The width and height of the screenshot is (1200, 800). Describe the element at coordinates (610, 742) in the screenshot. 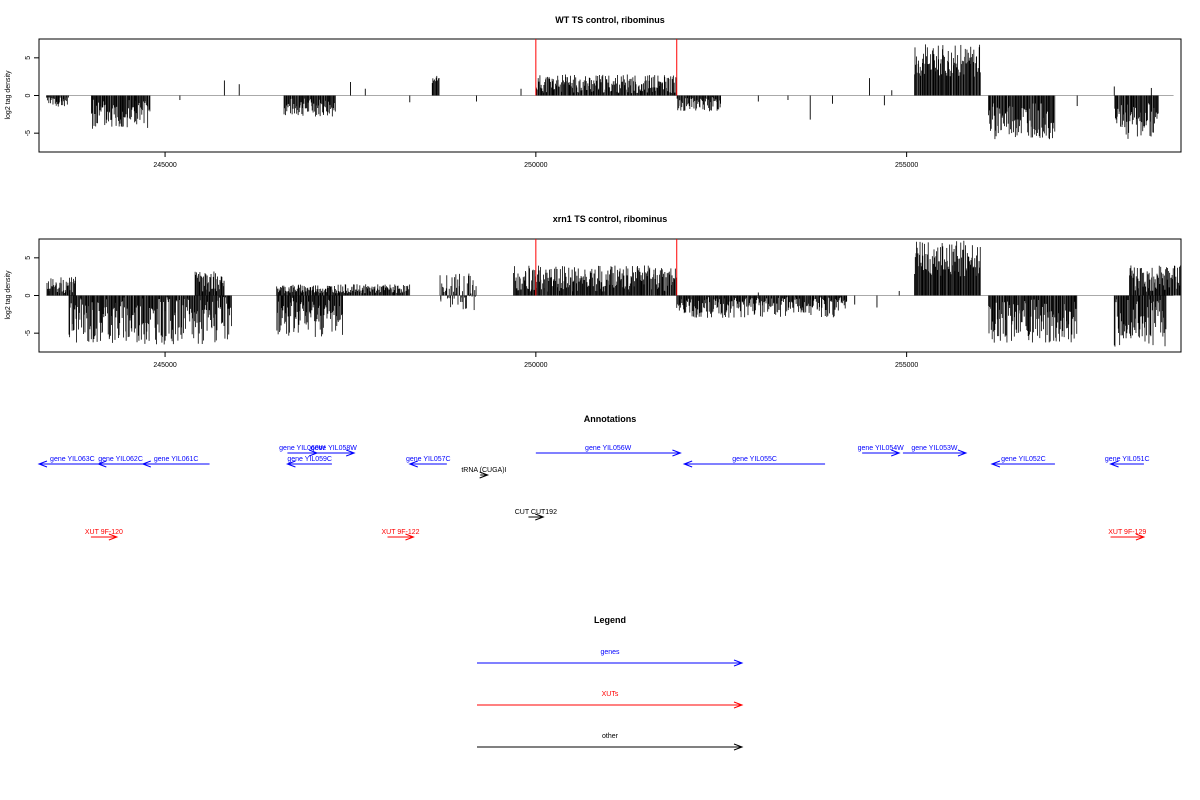

I see `legend-entry: other` at that location.